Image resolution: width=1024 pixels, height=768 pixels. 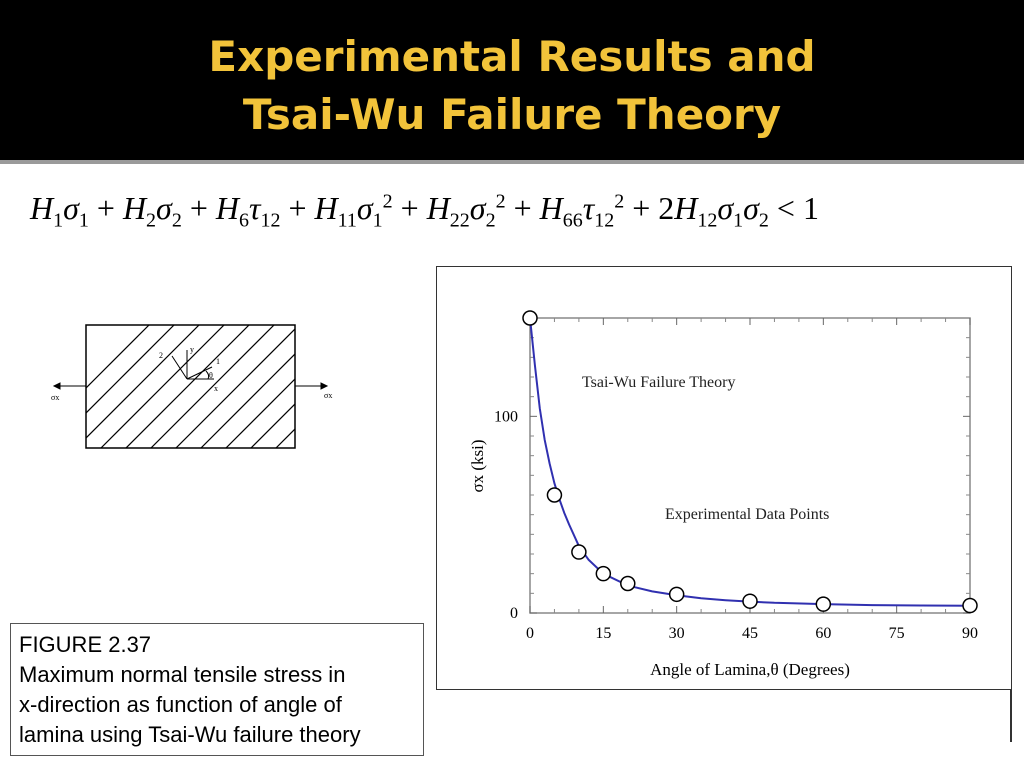 What do you see at coordinates (750, 669) in the screenshot?
I see `x-axis-label: Angle of Lamina,θ (Degrees)` at bounding box center [750, 669].